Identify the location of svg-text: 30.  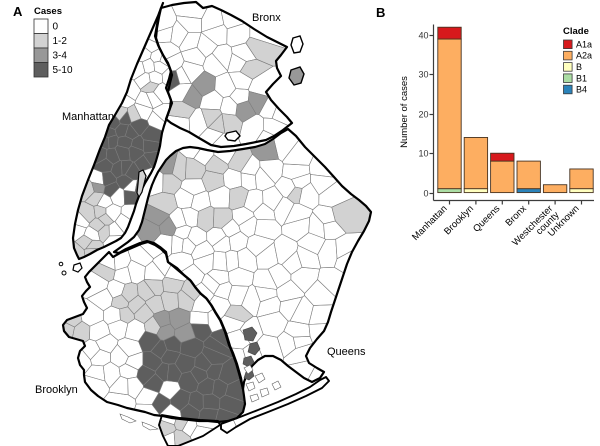
(423, 75).